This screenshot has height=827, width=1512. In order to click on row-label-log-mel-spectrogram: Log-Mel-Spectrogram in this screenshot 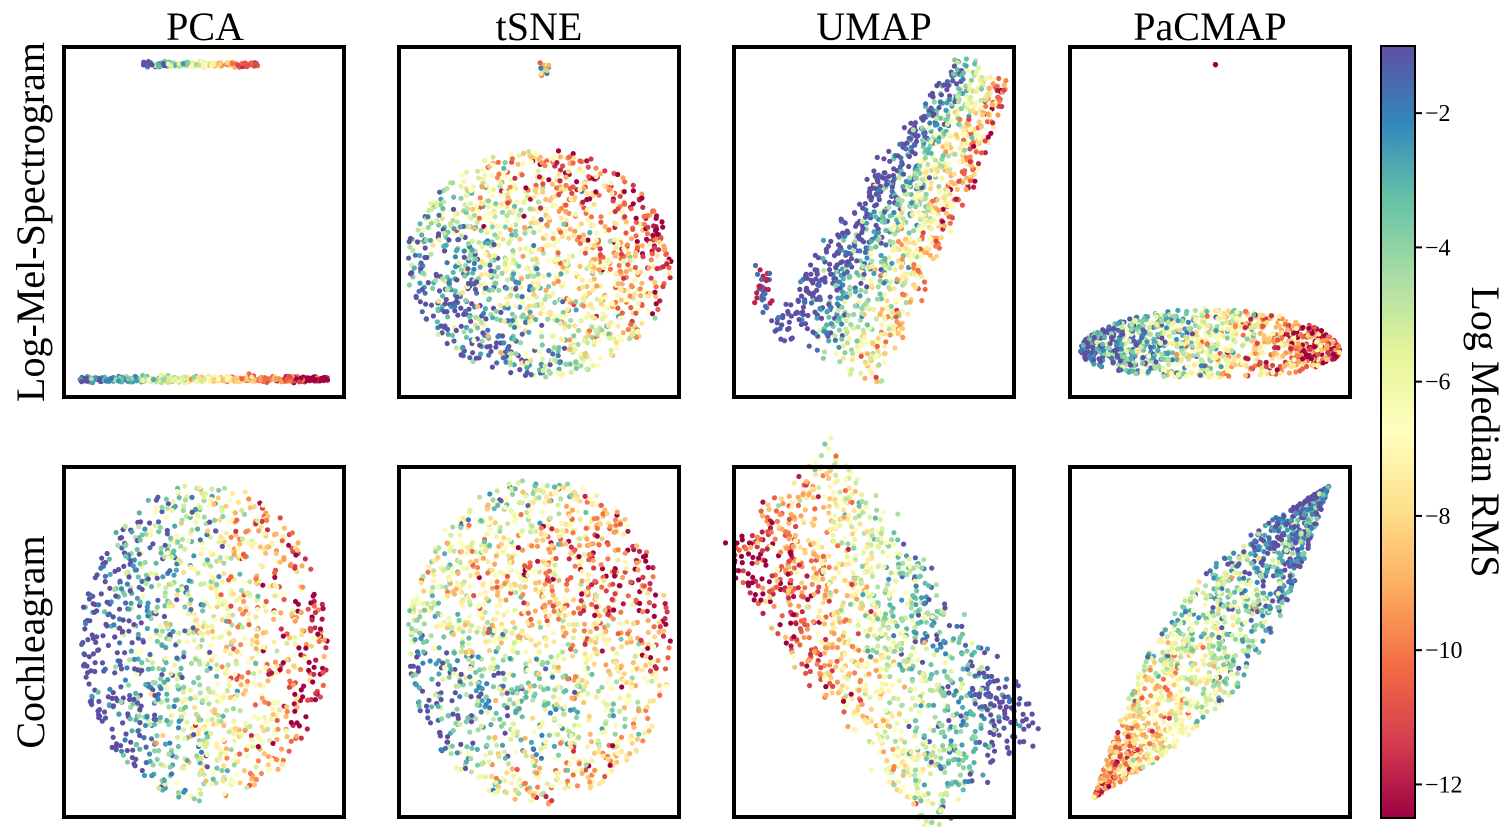, I will do `click(30, 222)`.